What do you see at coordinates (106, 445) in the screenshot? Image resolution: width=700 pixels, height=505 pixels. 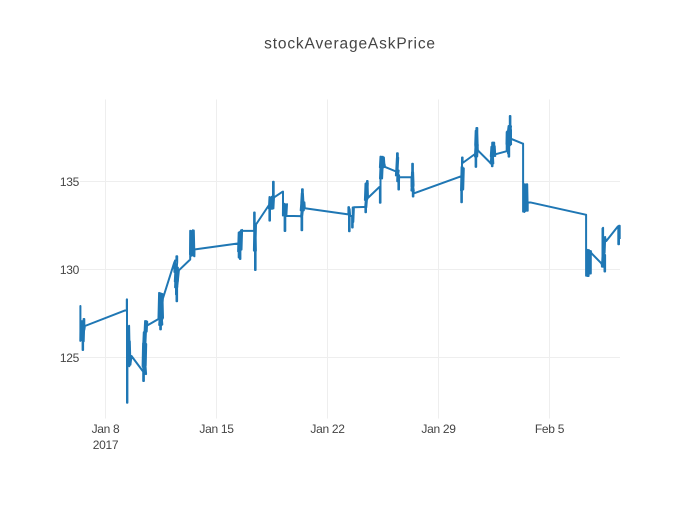 I see `svg-text: 2017` at bounding box center [106, 445].